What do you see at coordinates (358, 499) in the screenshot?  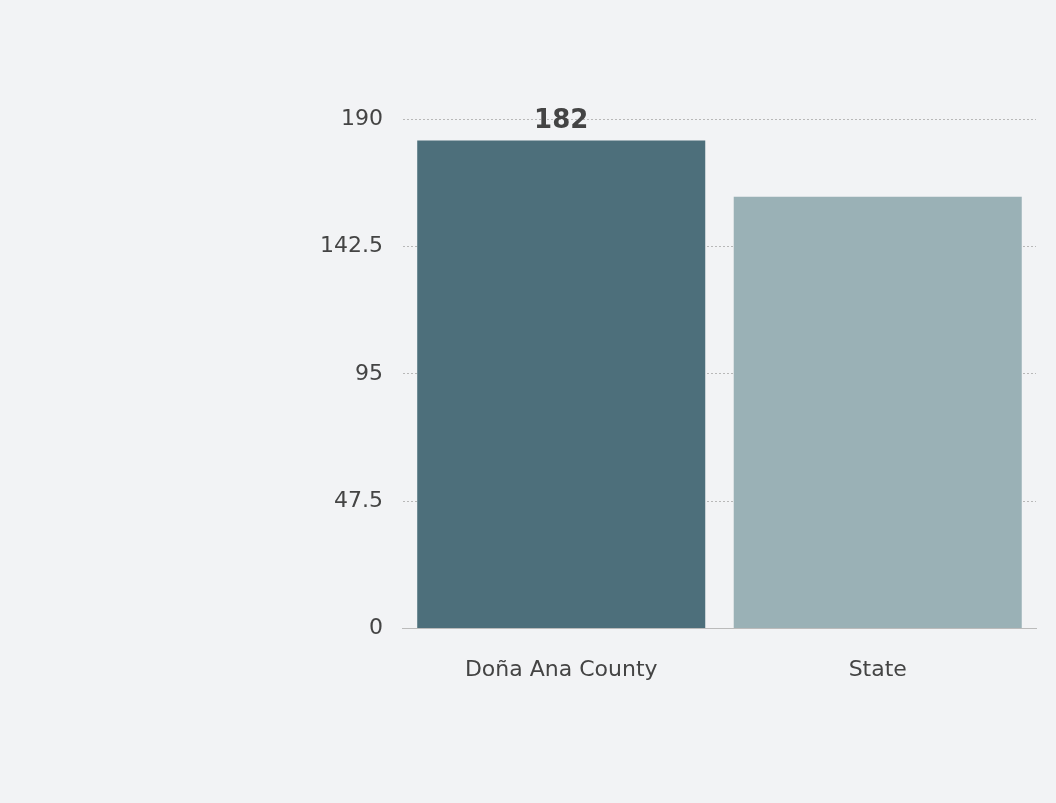 I see `y-tick-label: 47.5` at bounding box center [358, 499].